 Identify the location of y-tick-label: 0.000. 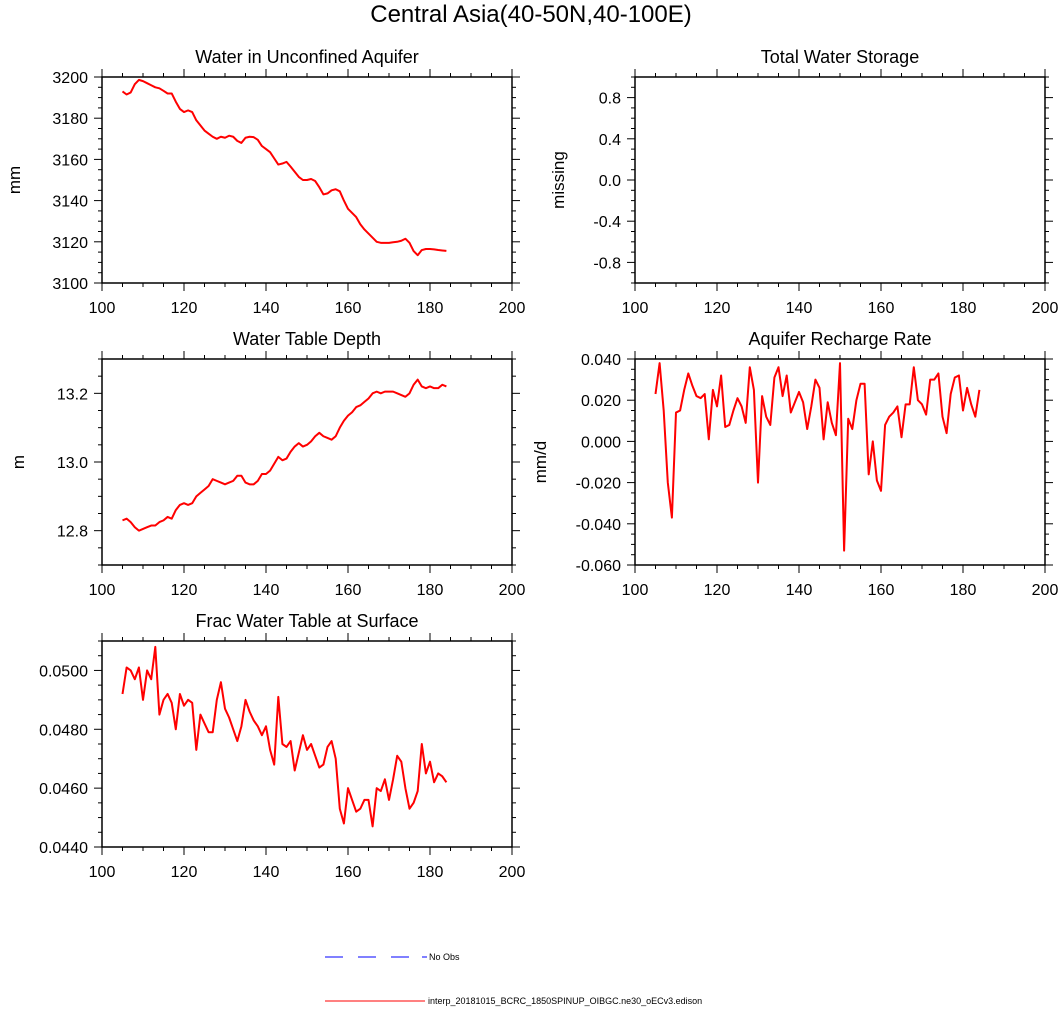
(601, 442).